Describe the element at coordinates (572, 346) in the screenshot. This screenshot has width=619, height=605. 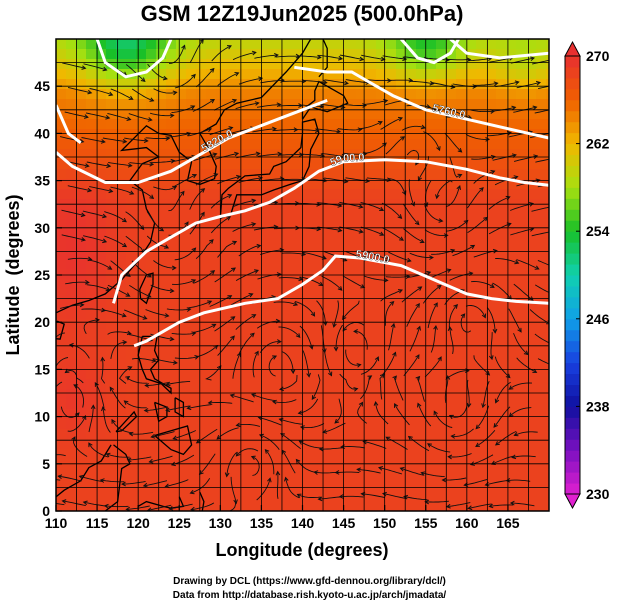
I see `colorbar-segment` at that location.